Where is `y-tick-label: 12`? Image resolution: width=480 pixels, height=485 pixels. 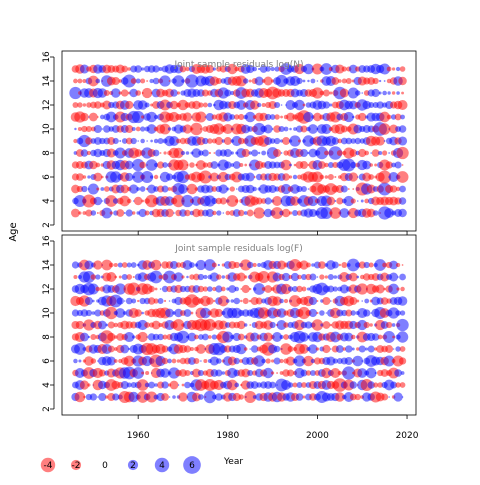 y-tick-label: 12 is located at coordinates (47, 104).